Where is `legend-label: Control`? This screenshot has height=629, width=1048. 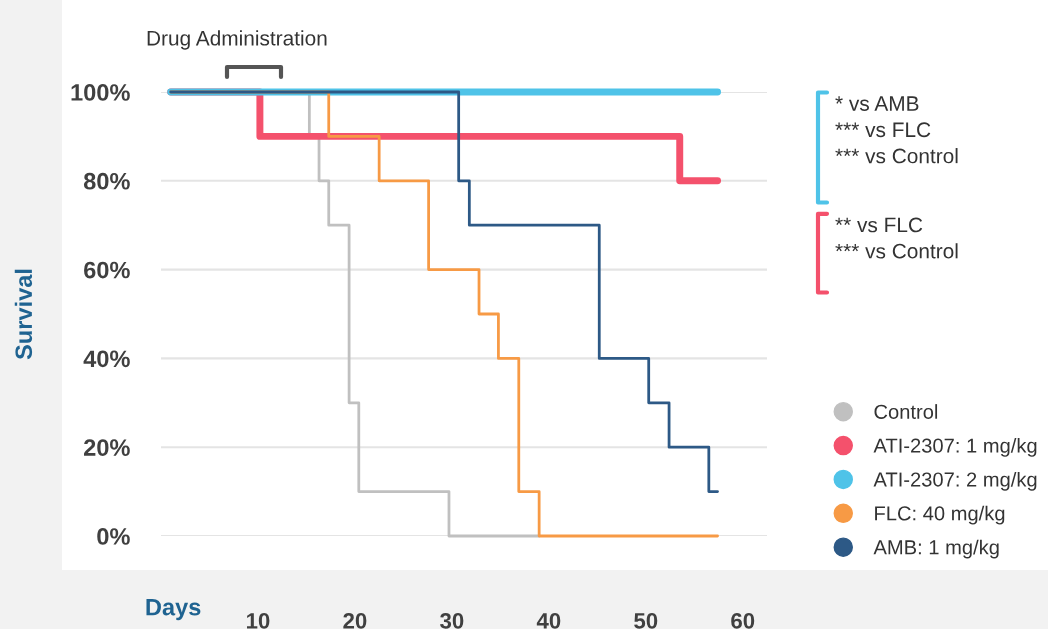
legend-label: Control is located at coordinates (906, 411).